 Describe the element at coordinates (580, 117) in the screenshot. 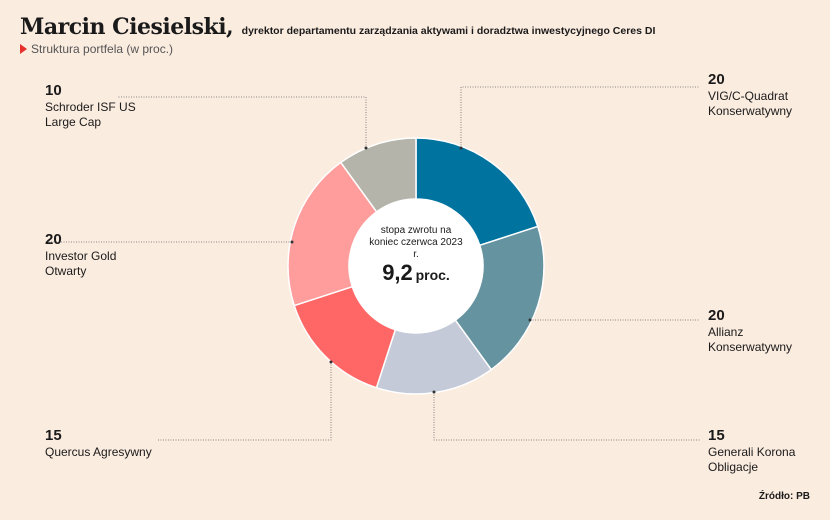

I see `leader-line-vig` at that location.